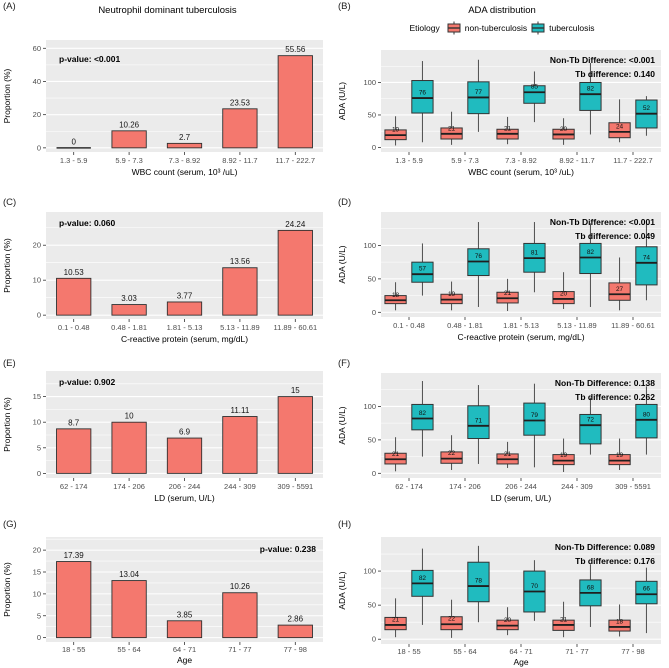 The width and height of the screenshot is (669, 668). Describe the element at coordinates (9, 6) in the screenshot. I see `panel-A-label: (A)` at that location.